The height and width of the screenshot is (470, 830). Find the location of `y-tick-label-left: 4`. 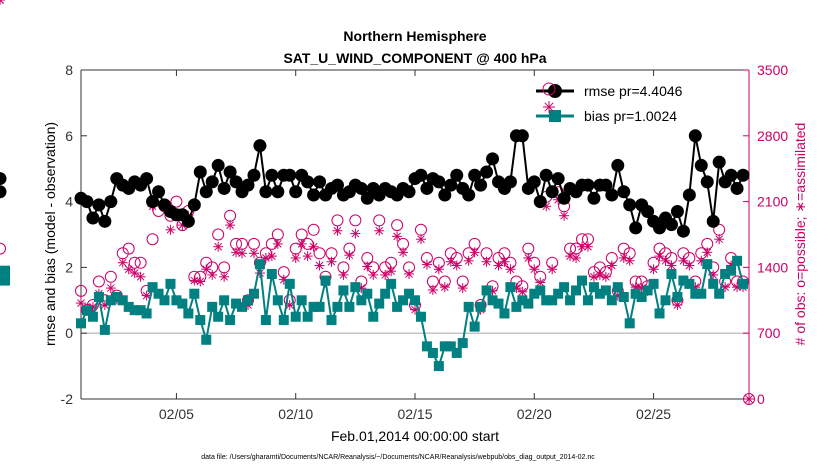

y-tick-label-left: 4 is located at coordinates (69, 202).